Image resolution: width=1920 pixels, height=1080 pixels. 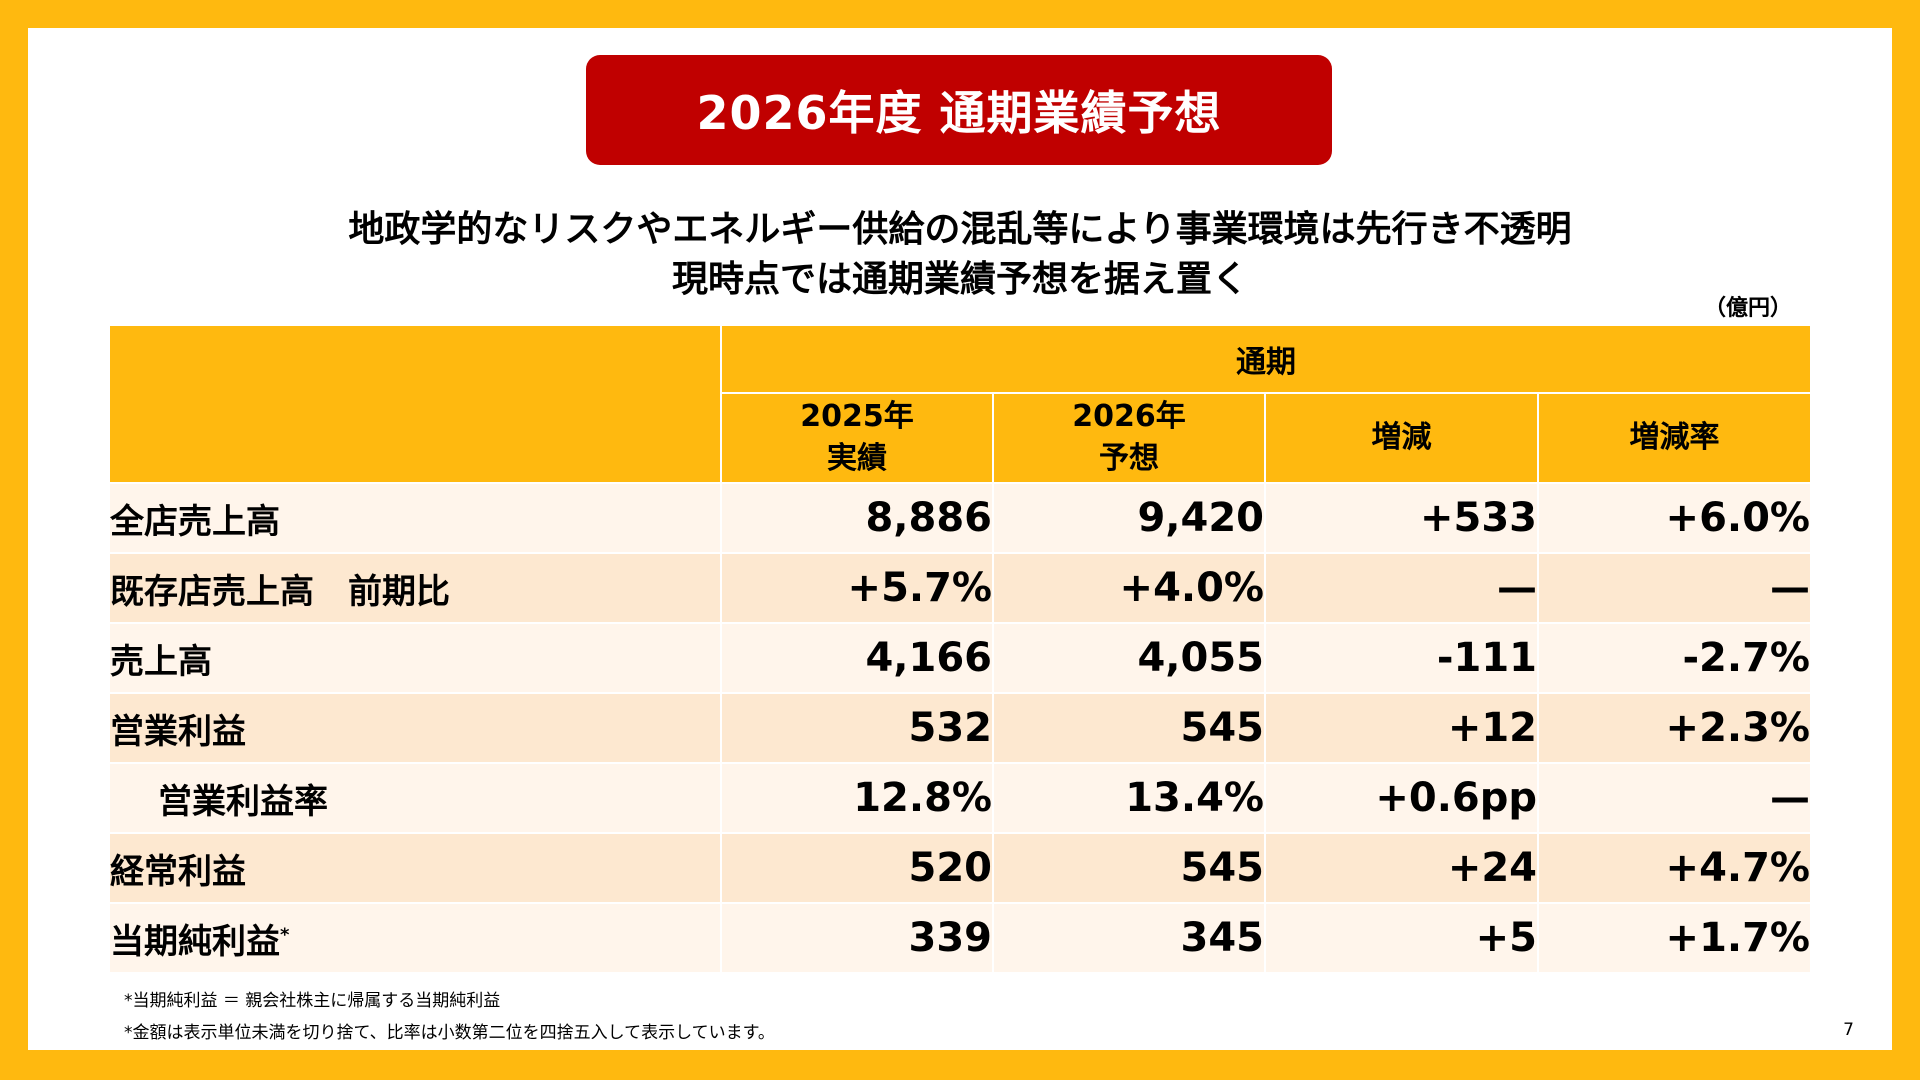 I want to click on table-column-header-row: 2025年 実績 2026年 予想 増減 増減率, so click(x=960, y=438).